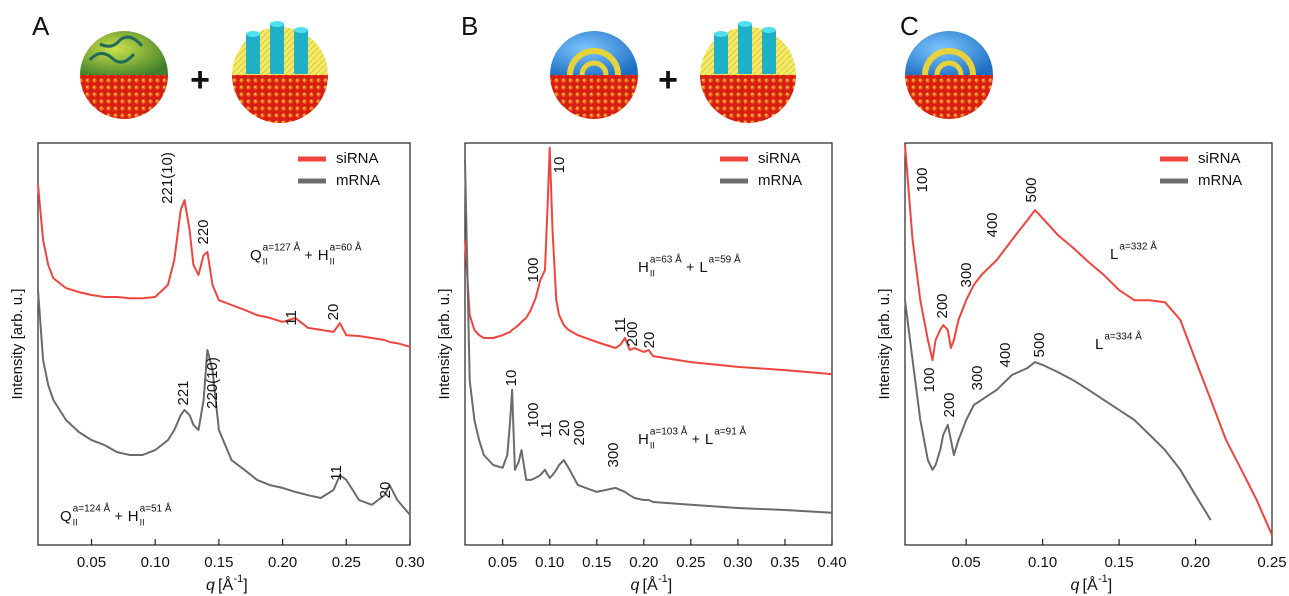 Image resolution: width=1289 pixels, height=596 pixels. I want to click on phase-superscript: a=334 Å, so click(1123, 336).